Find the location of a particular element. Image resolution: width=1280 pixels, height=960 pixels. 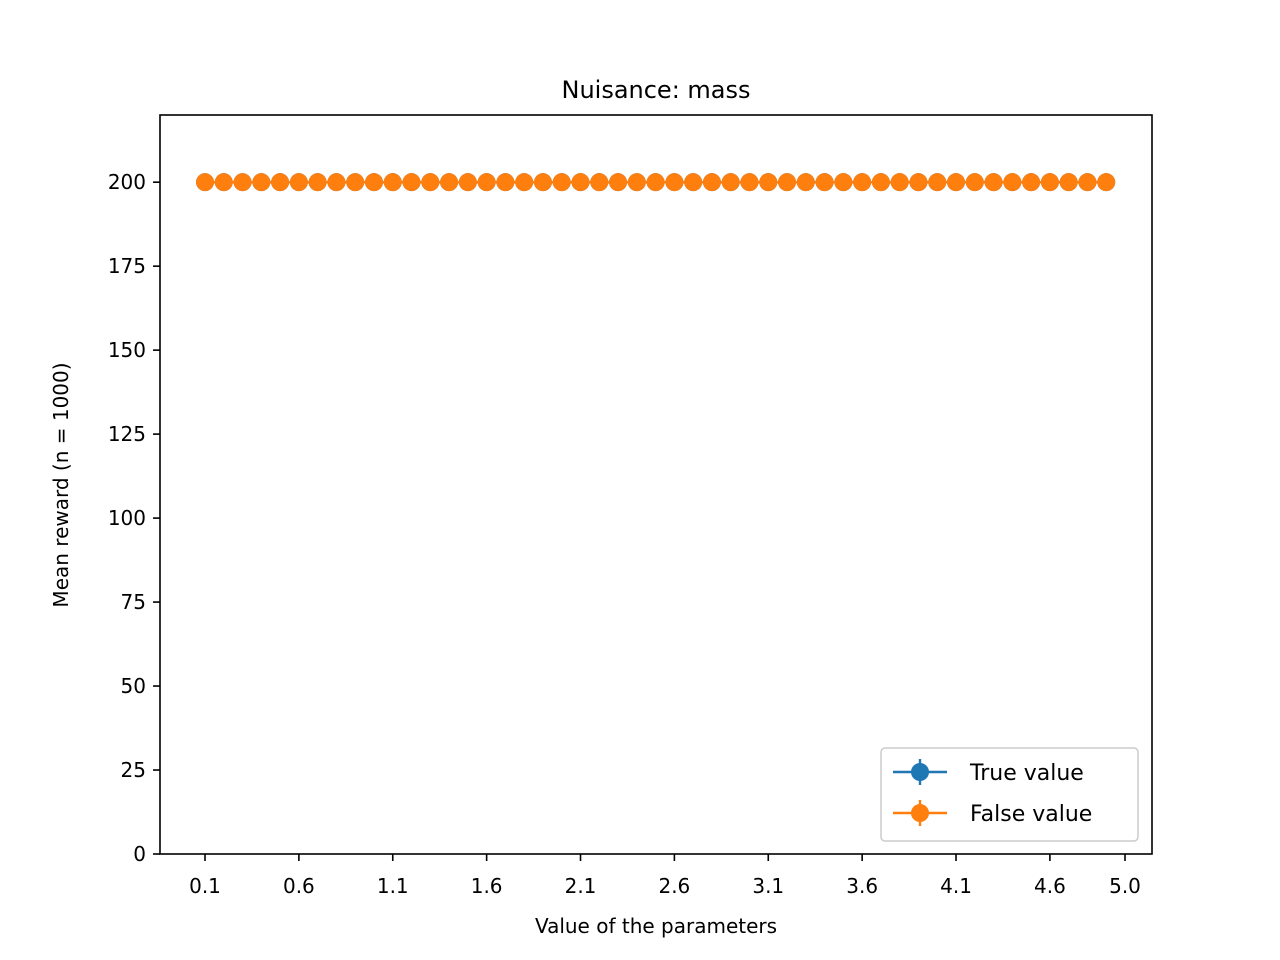

legend-item: True value is located at coordinates (988, 772).